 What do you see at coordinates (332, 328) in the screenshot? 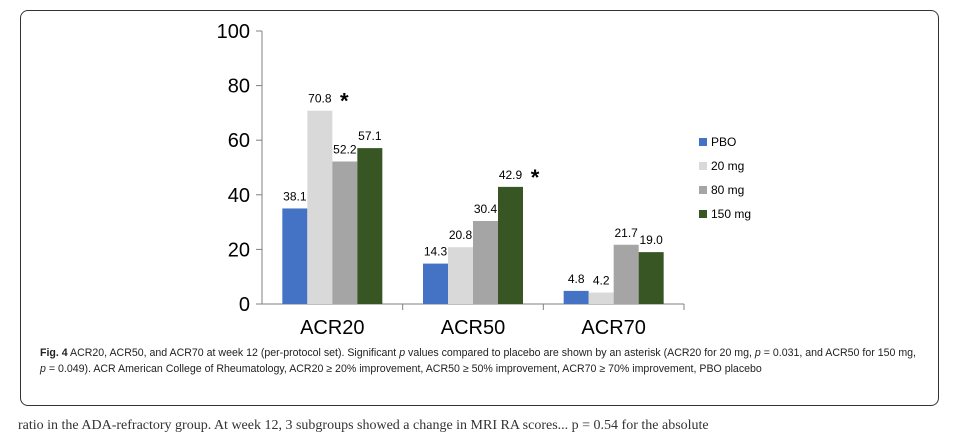
I see `x-tick-label: ACR20` at bounding box center [332, 328].